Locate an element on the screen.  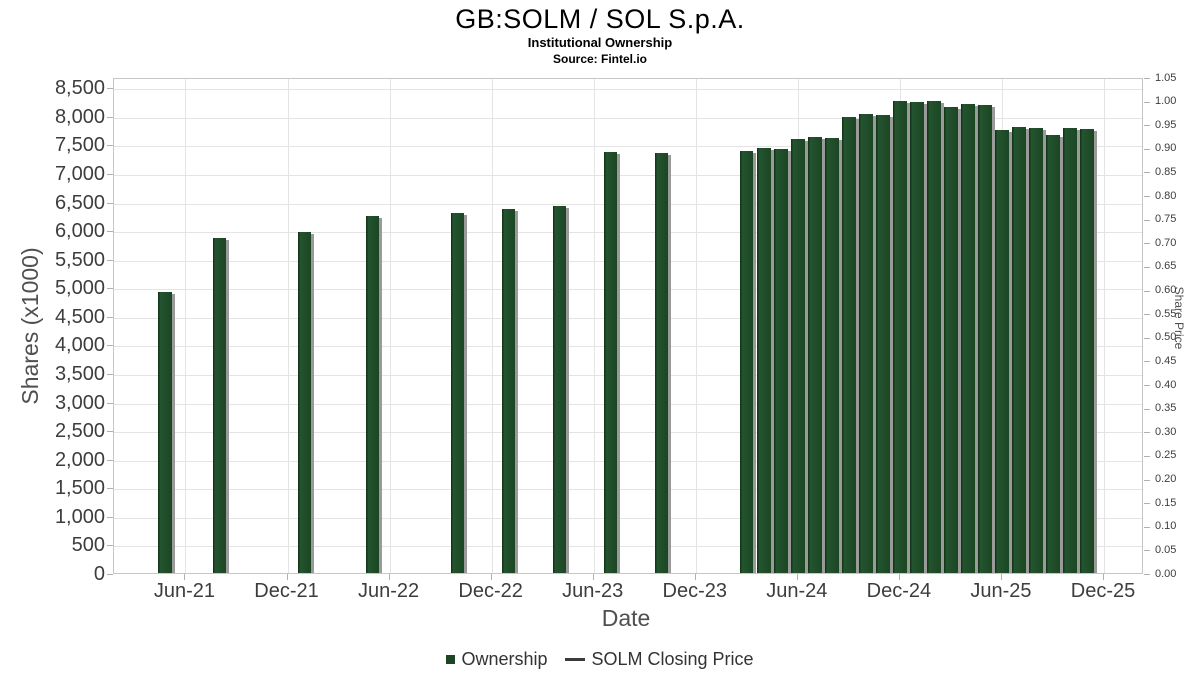
y-right-tick-label: 0.55 is located at coordinates (1166, 313).